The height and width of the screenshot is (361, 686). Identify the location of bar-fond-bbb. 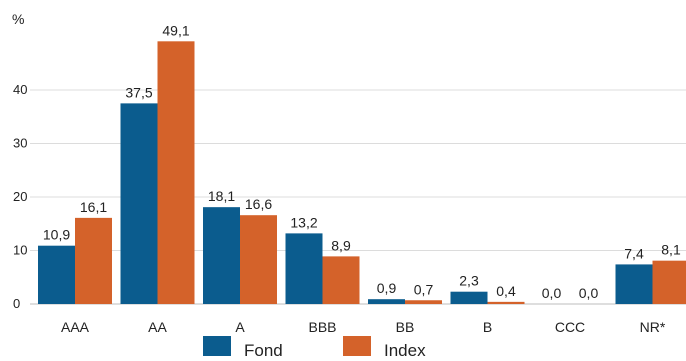
(304, 268).